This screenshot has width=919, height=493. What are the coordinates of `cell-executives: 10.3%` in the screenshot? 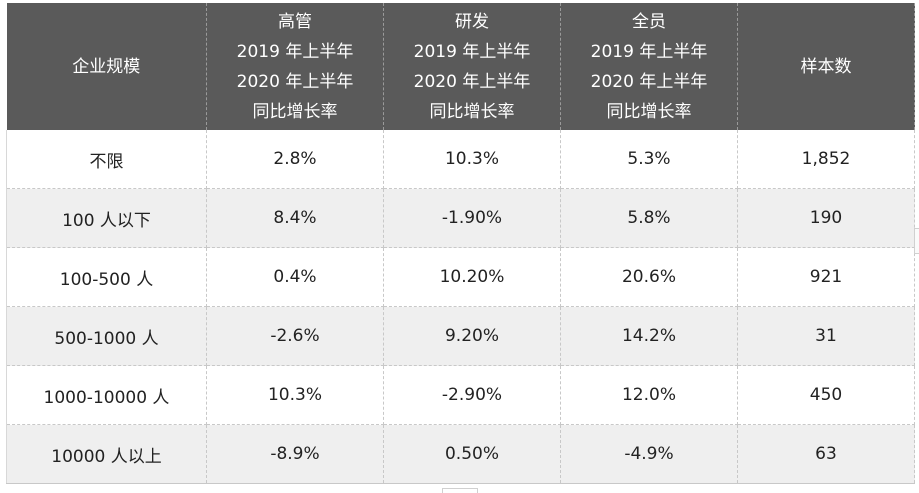 It's located at (295, 395).